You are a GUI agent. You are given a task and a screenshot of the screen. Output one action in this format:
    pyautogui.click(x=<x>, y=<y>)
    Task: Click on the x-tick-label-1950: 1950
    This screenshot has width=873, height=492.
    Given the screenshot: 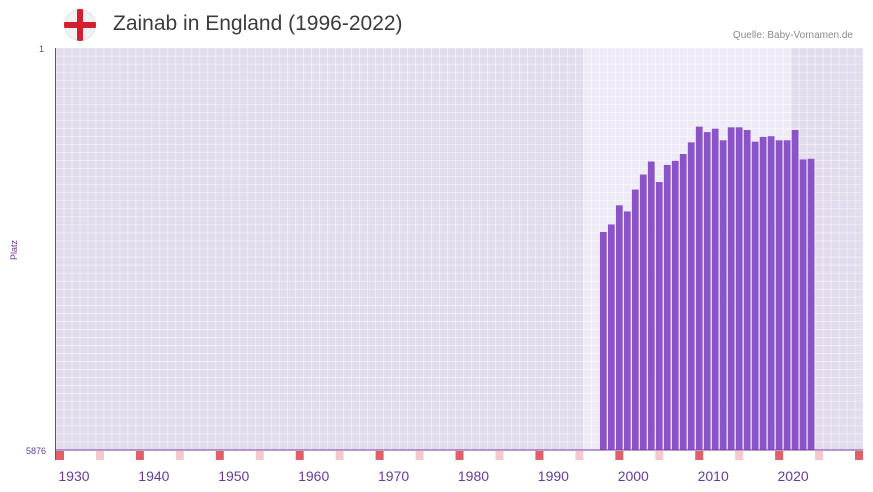 What is the action you would take?
    pyautogui.click(x=233, y=476)
    